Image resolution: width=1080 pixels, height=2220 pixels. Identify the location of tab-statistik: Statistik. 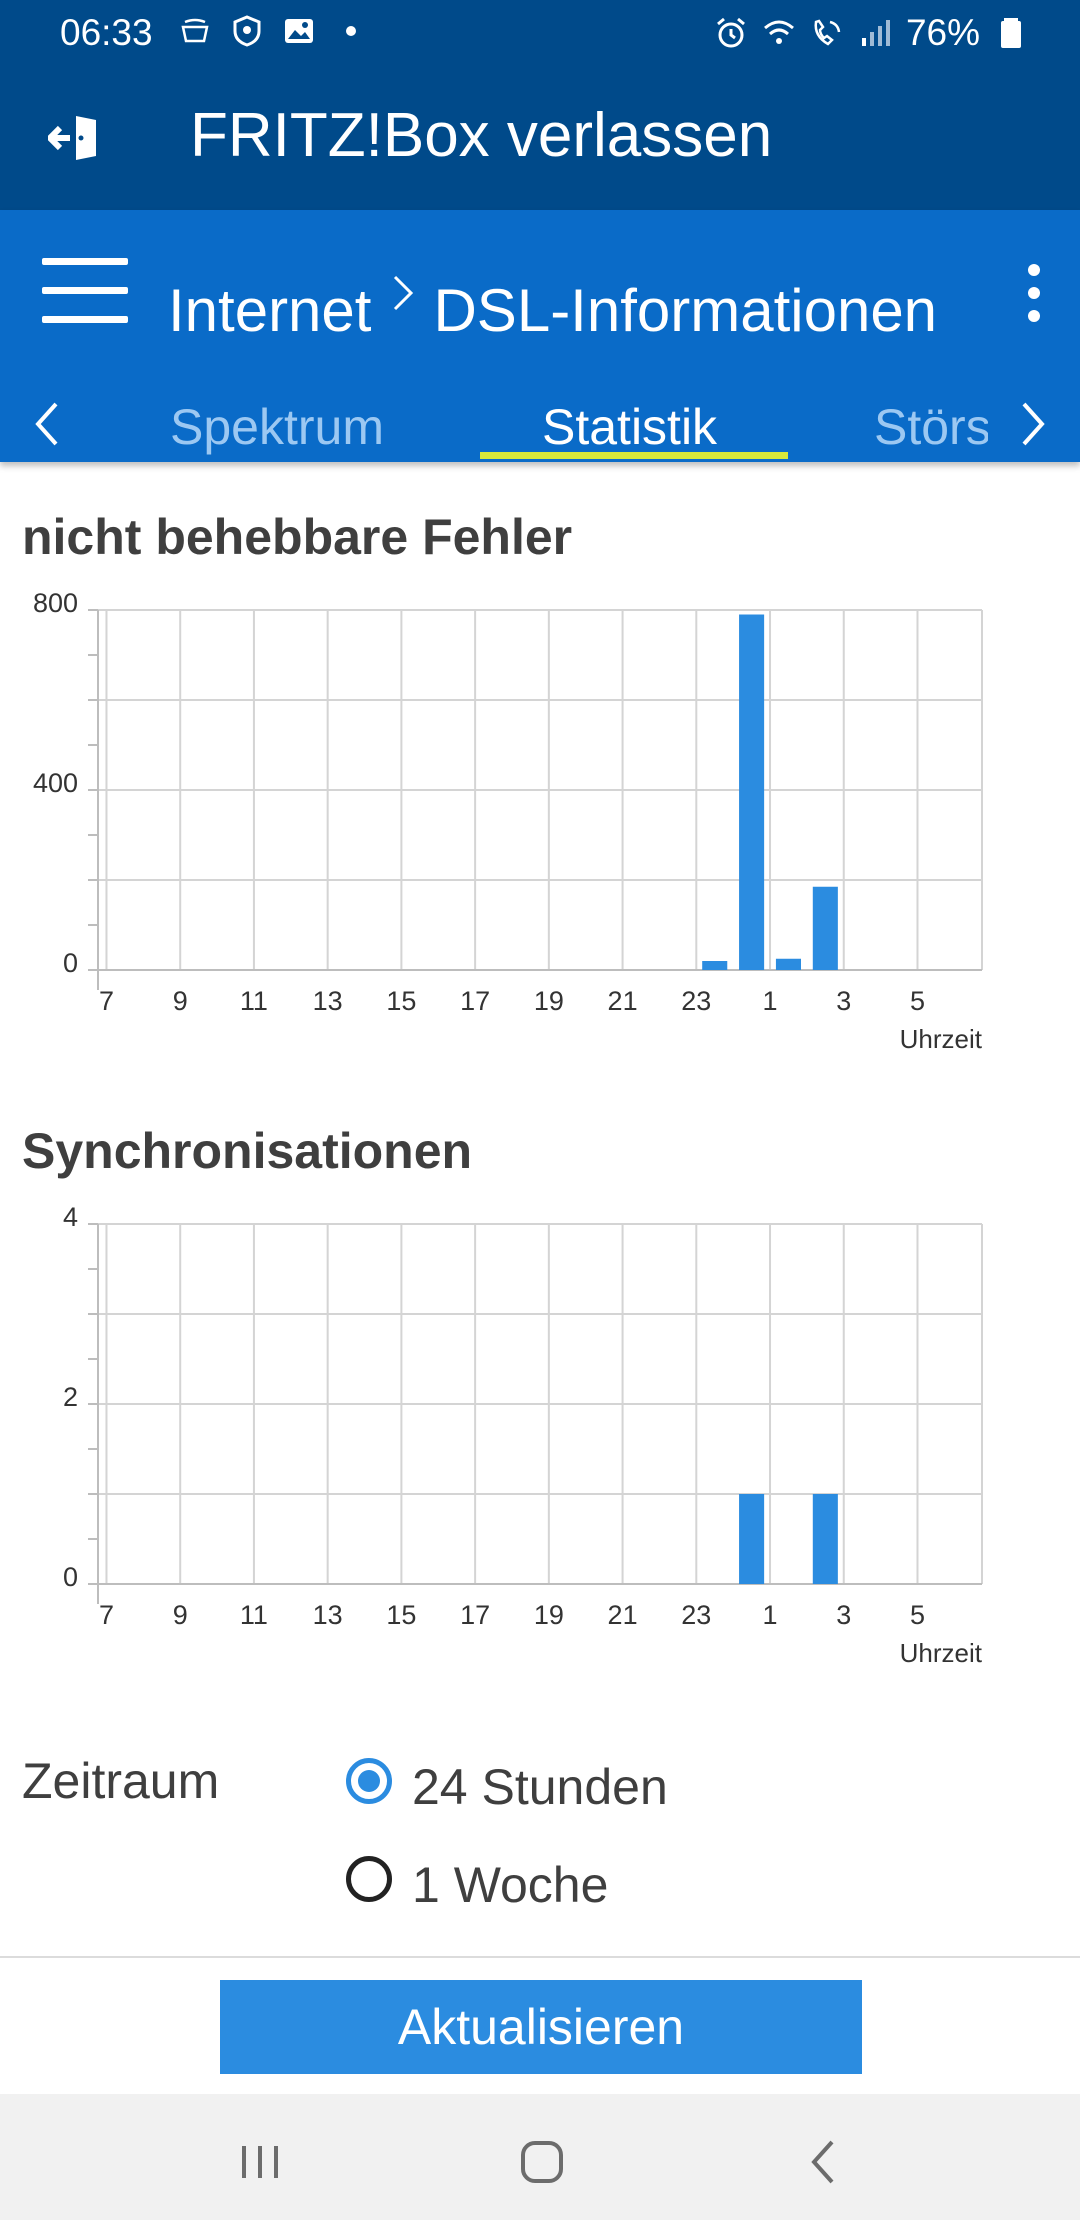
(630, 427).